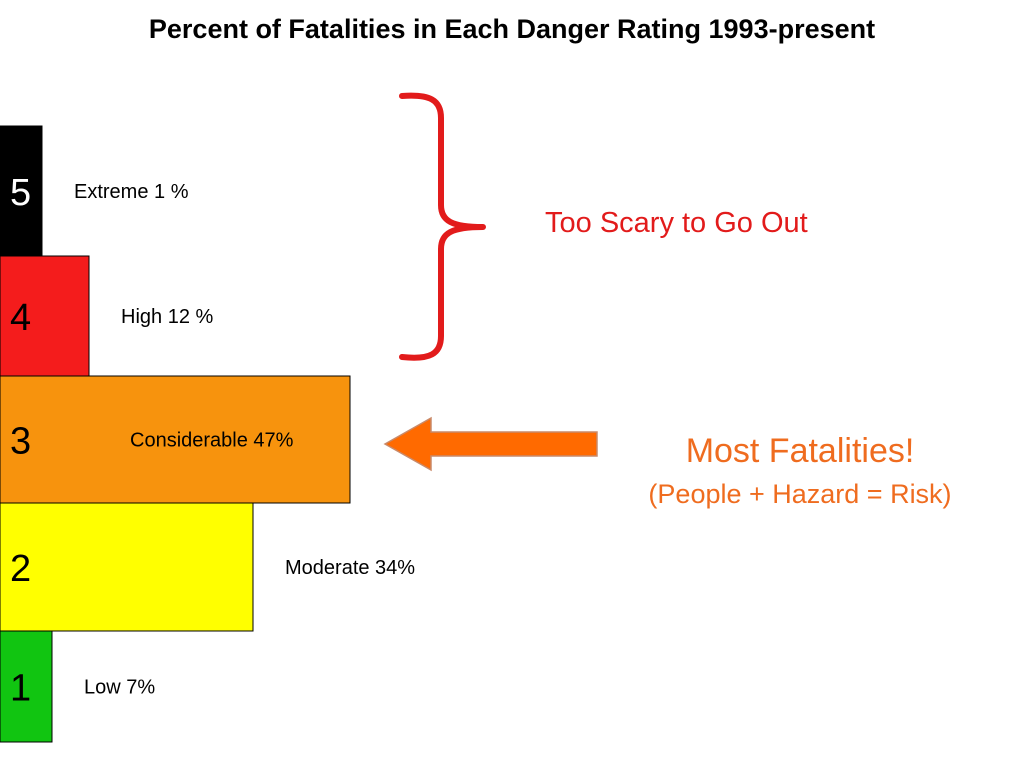 The width and height of the screenshot is (1024, 768). Describe the element at coordinates (490, 444) in the screenshot. I see `left-arrow-icon` at that location.